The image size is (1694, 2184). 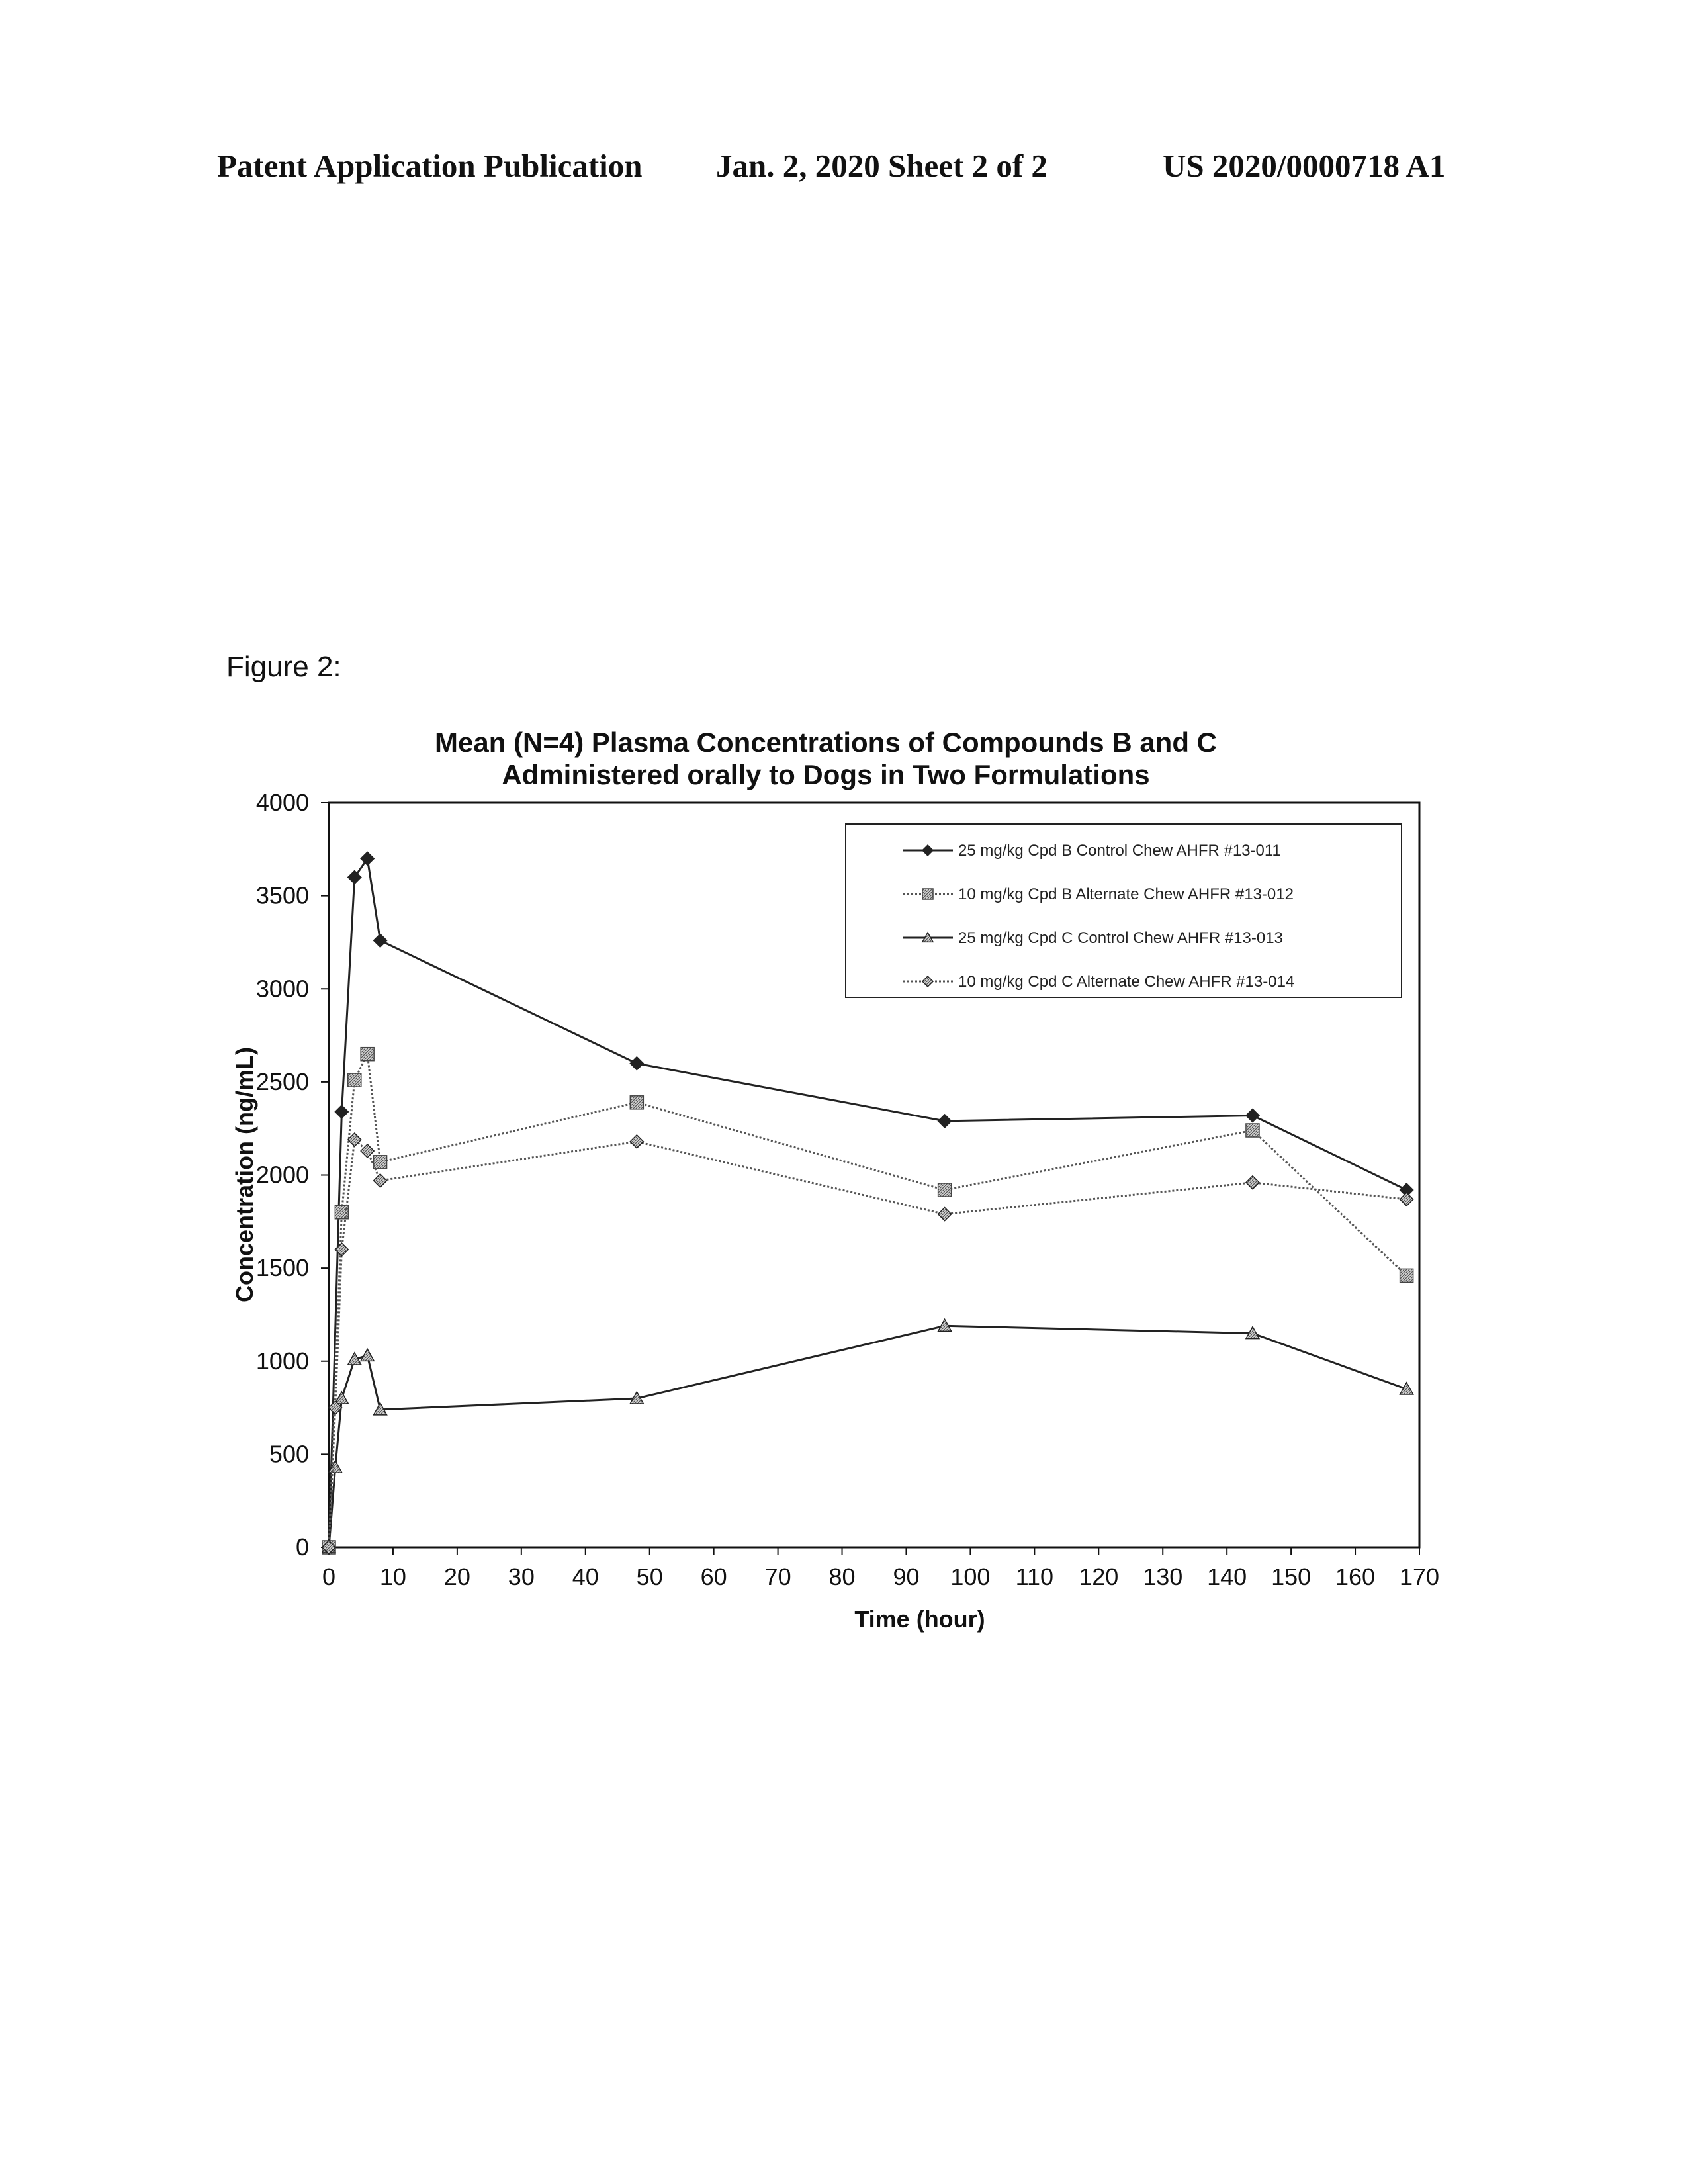 I want to click on y-tick-label: 1000, so click(x=282, y=1361).